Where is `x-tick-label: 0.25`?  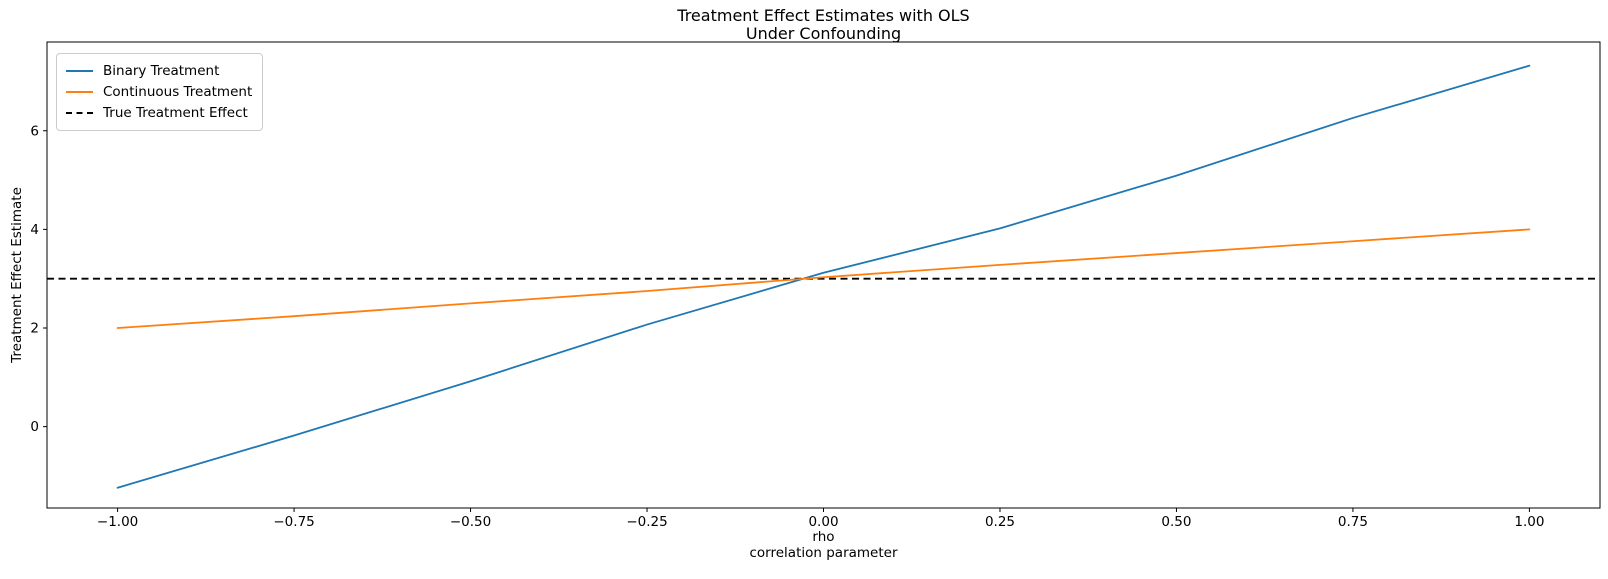 x-tick-label: 0.25 is located at coordinates (1000, 522).